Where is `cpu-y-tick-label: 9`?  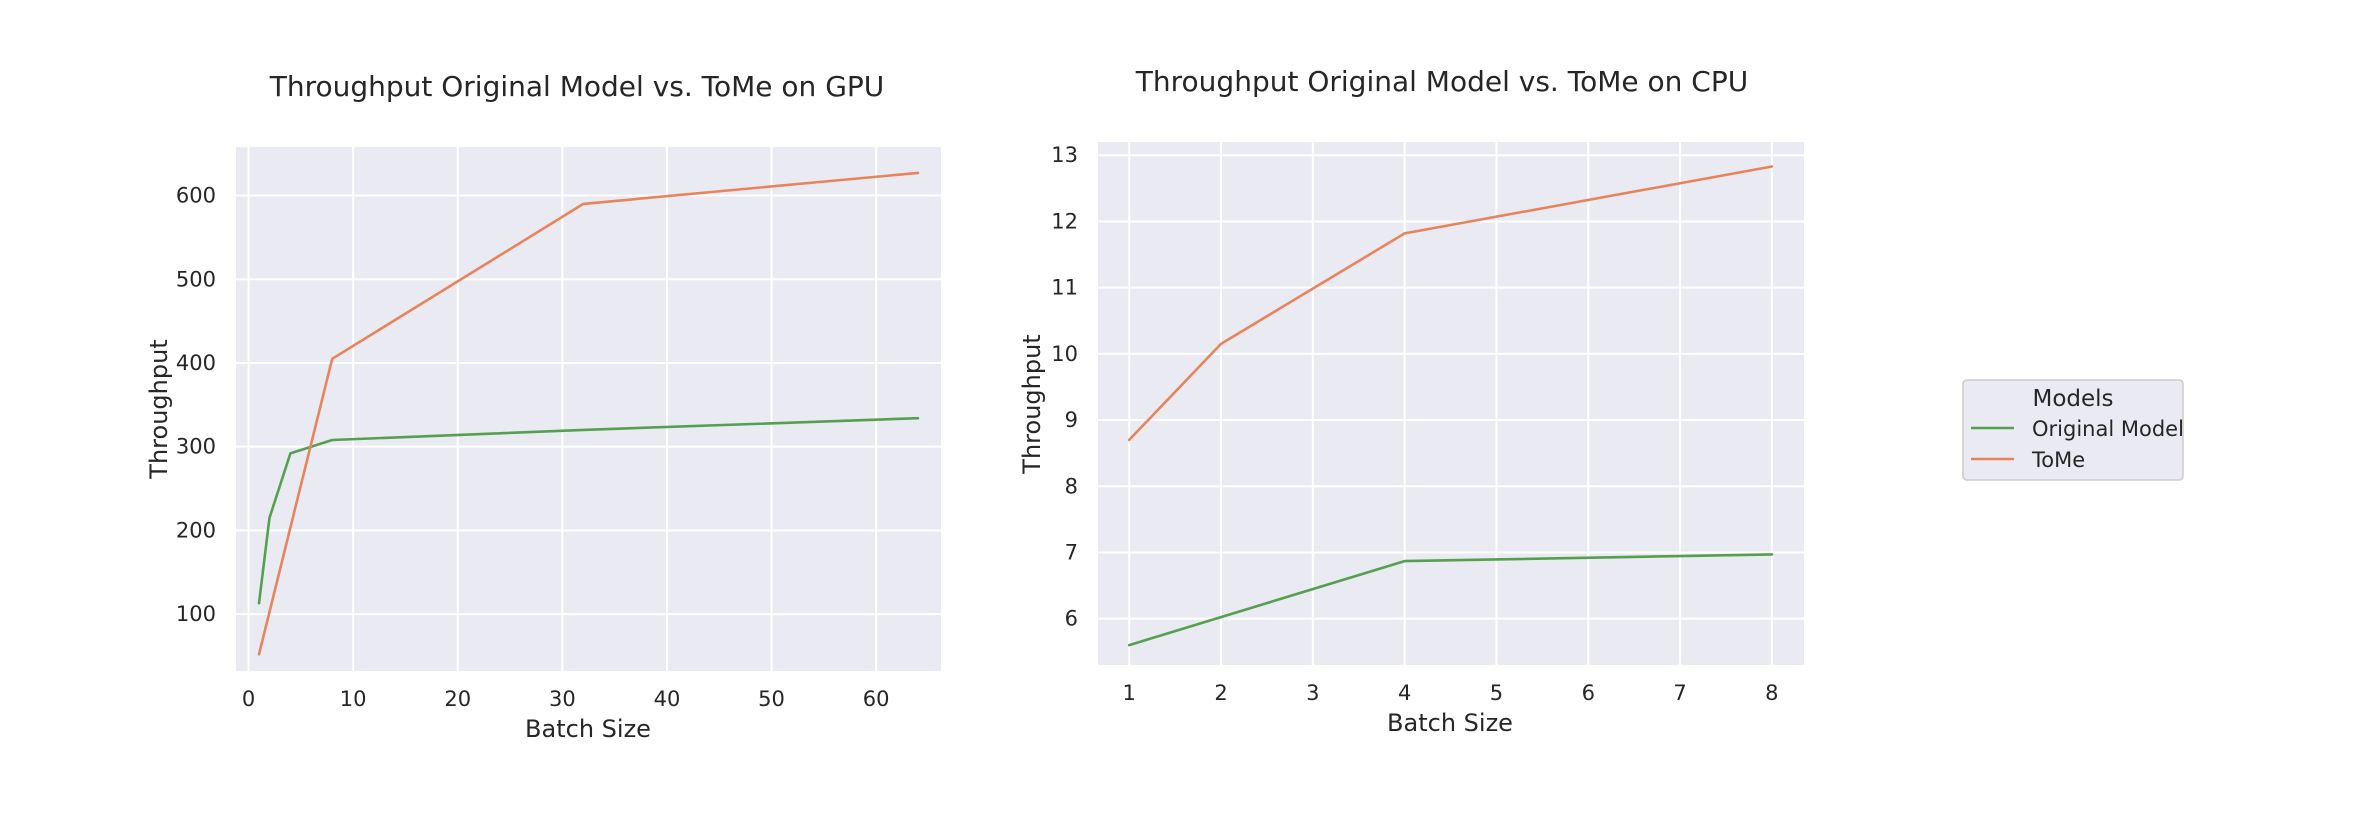 cpu-y-tick-label: 9 is located at coordinates (1071, 420).